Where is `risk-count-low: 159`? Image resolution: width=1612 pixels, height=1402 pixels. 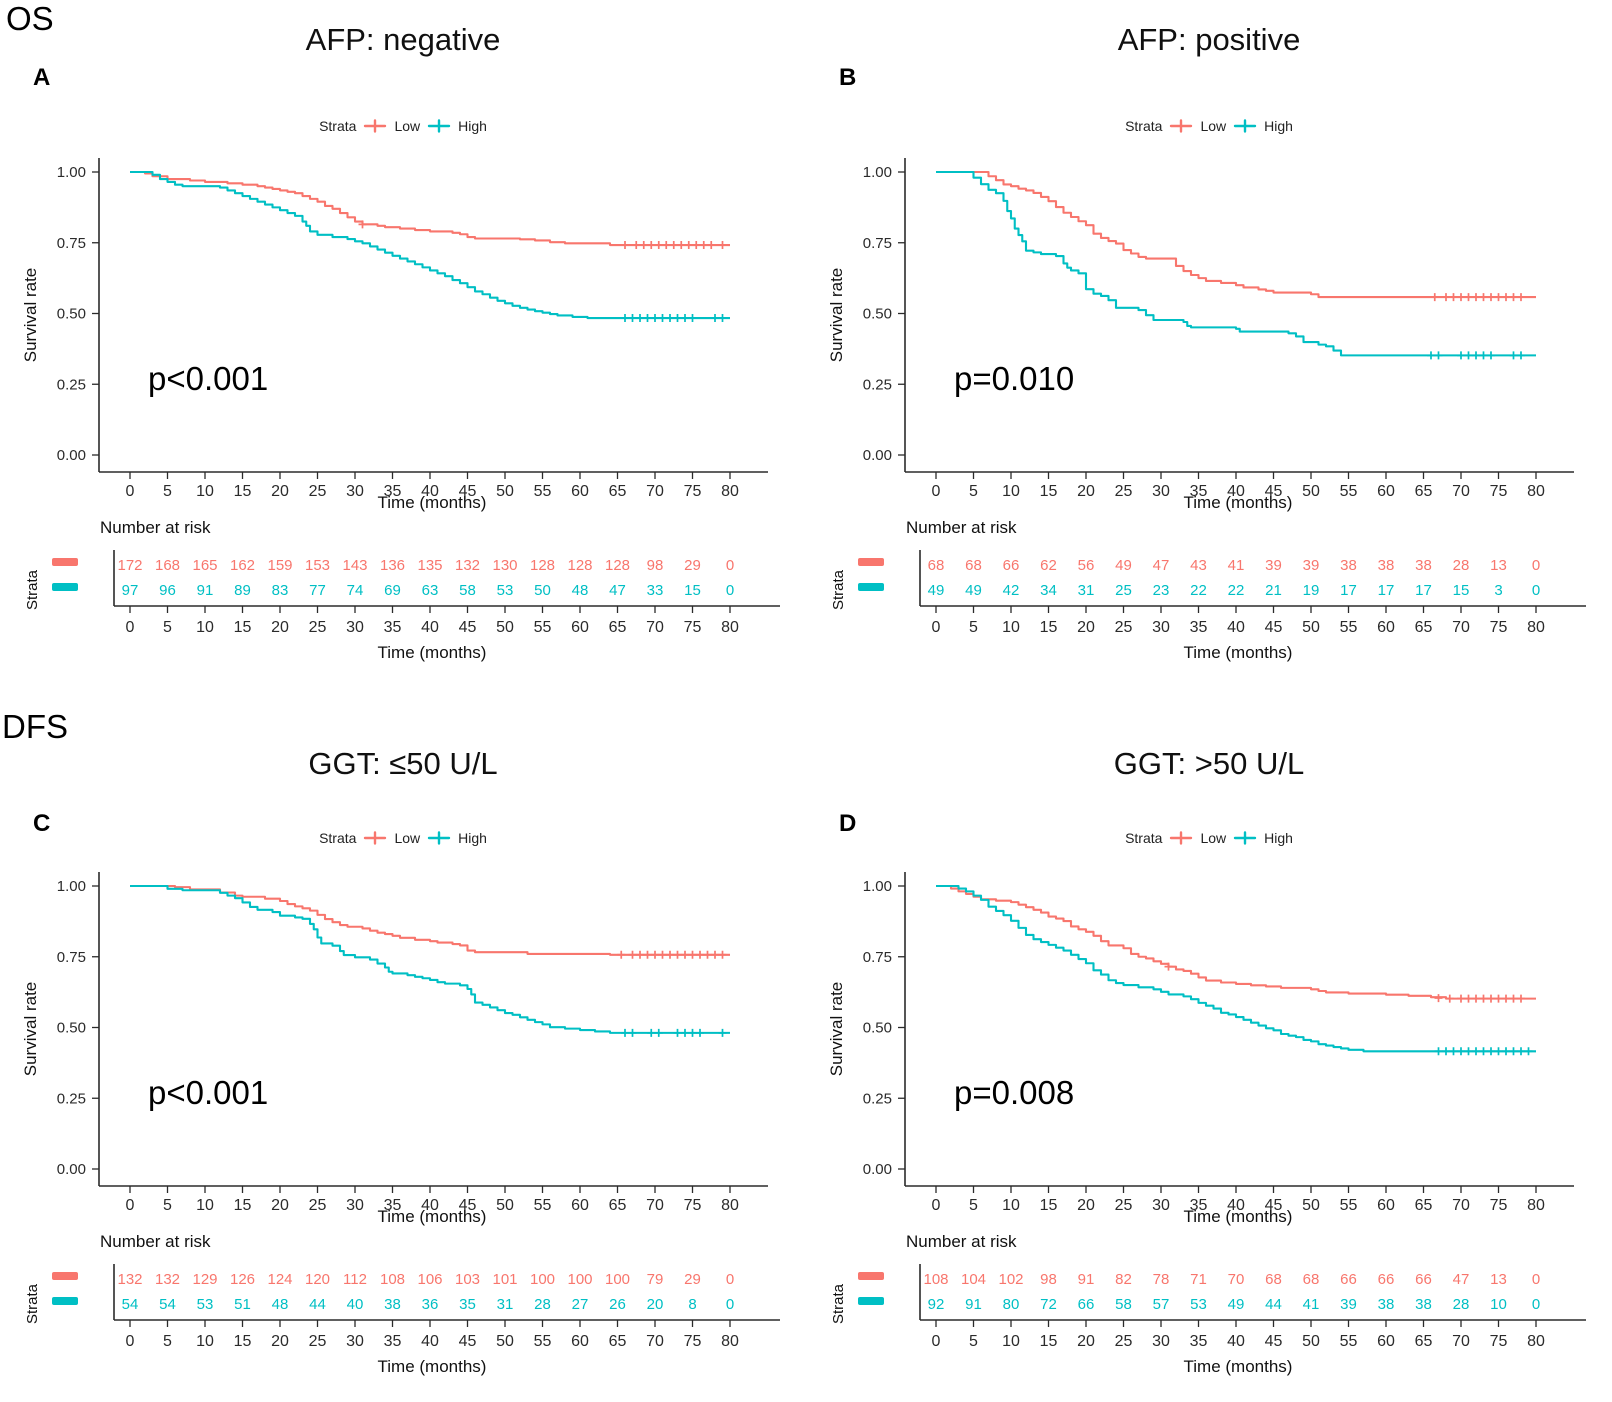
risk-count-low: 159 is located at coordinates (279, 565).